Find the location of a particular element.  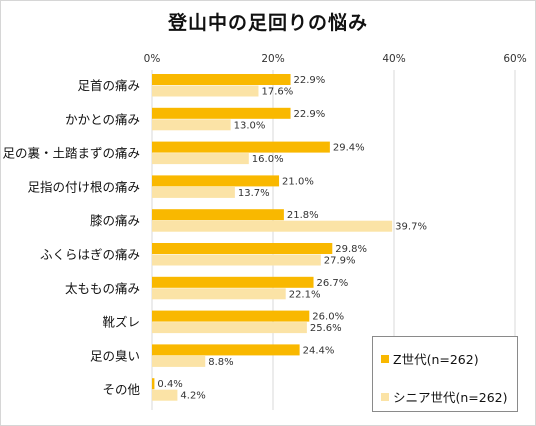

data-label: 24.4% is located at coordinates (319, 350).